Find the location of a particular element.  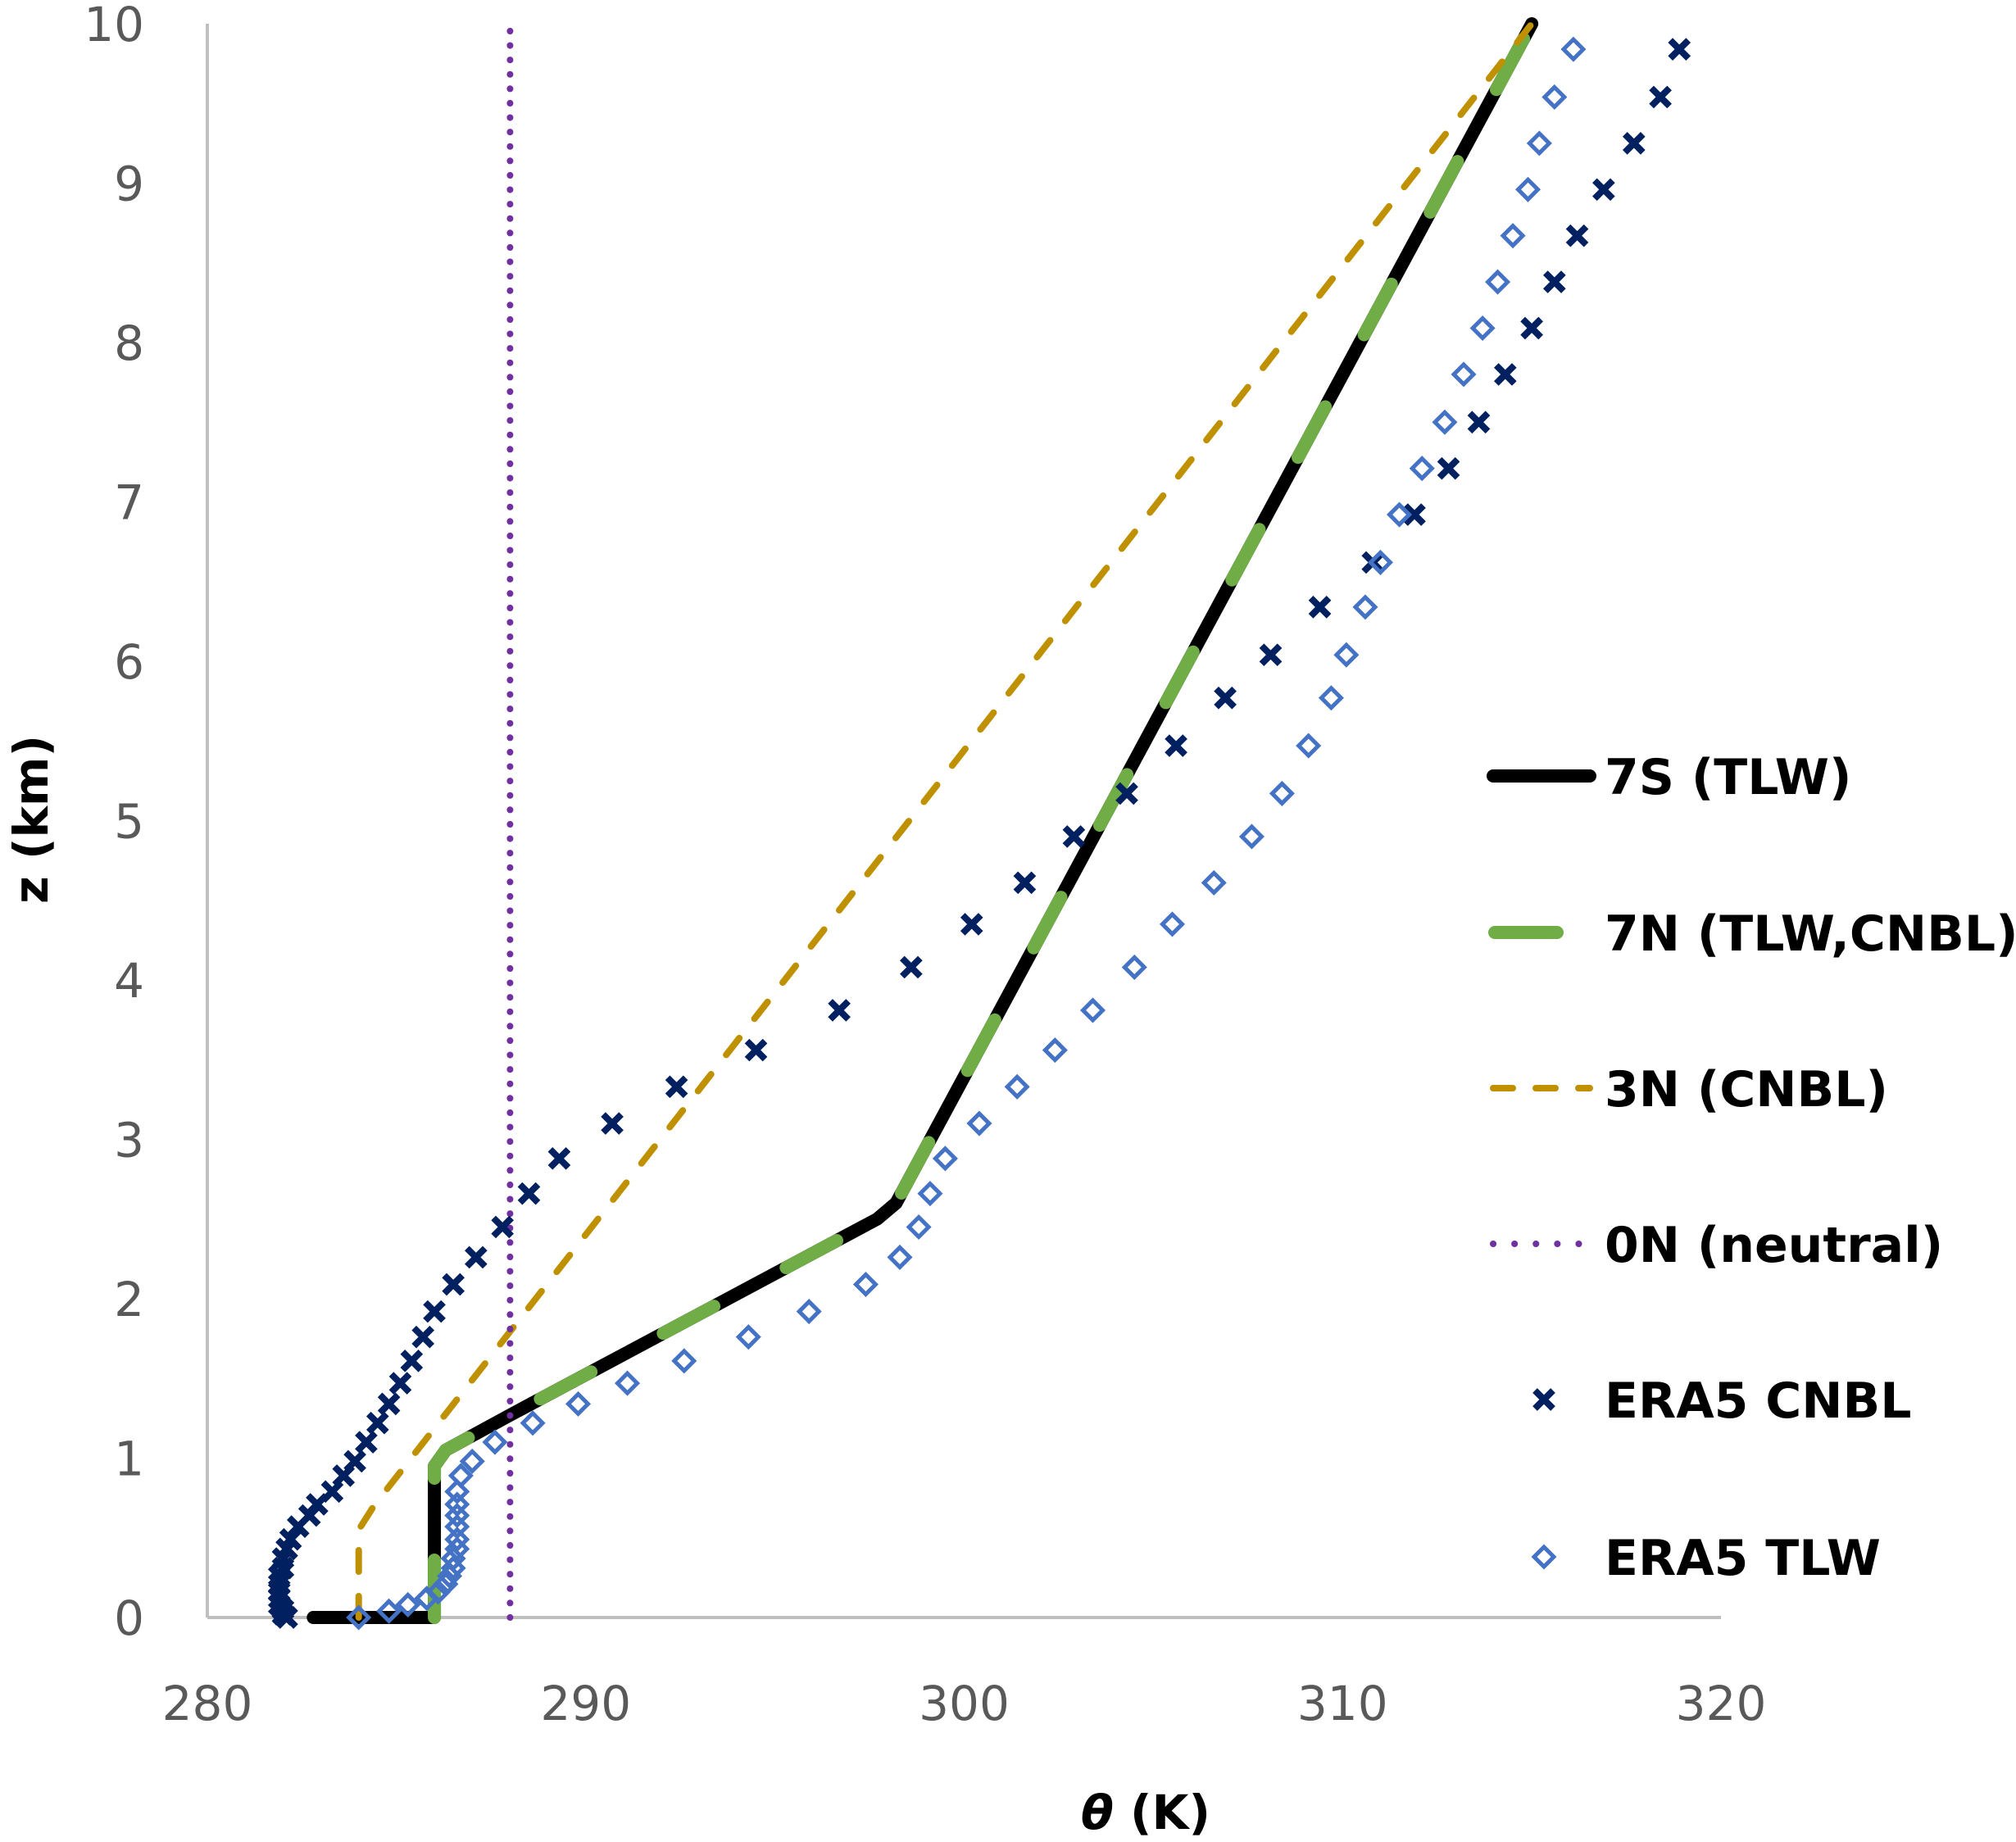

legend-item-7n-tlw-cnbl: 7N (TLW,CNBL) is located at coordinates (1752, 934).